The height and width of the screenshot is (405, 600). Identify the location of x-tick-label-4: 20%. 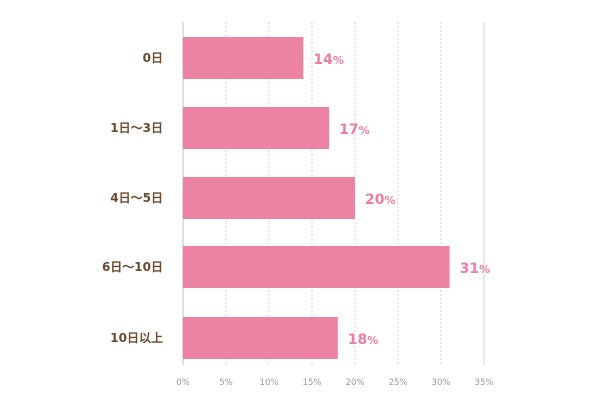
(355, 383).